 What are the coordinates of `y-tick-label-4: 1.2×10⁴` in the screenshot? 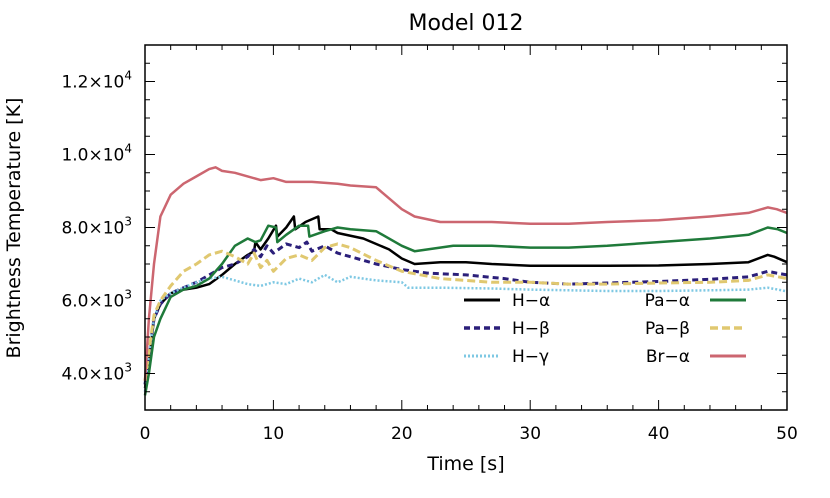 It's located at (96, 81).